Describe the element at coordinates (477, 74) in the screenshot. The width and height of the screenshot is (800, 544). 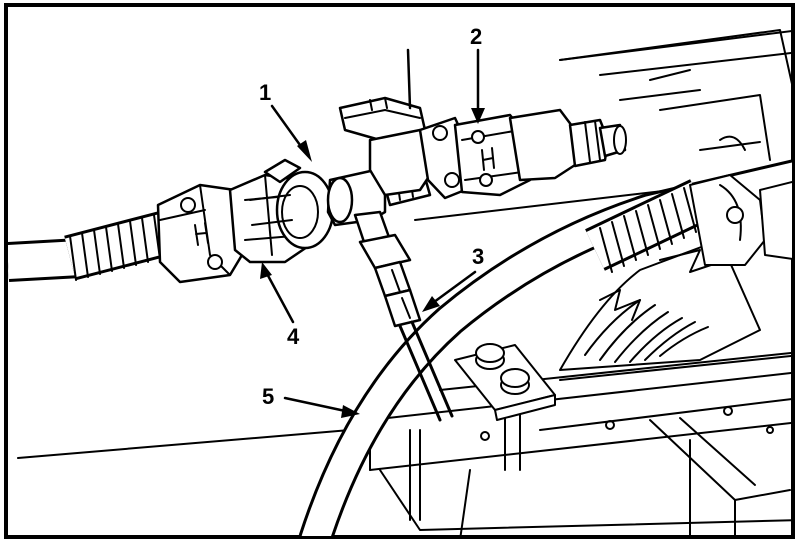
I see `callout-2: 2` at that location.